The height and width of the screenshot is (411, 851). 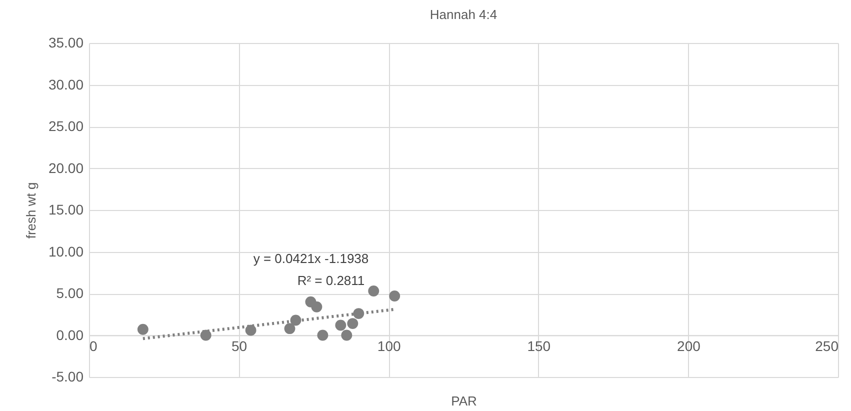 I want to click on x-tick-label: 200, so click(x=689, y=346).